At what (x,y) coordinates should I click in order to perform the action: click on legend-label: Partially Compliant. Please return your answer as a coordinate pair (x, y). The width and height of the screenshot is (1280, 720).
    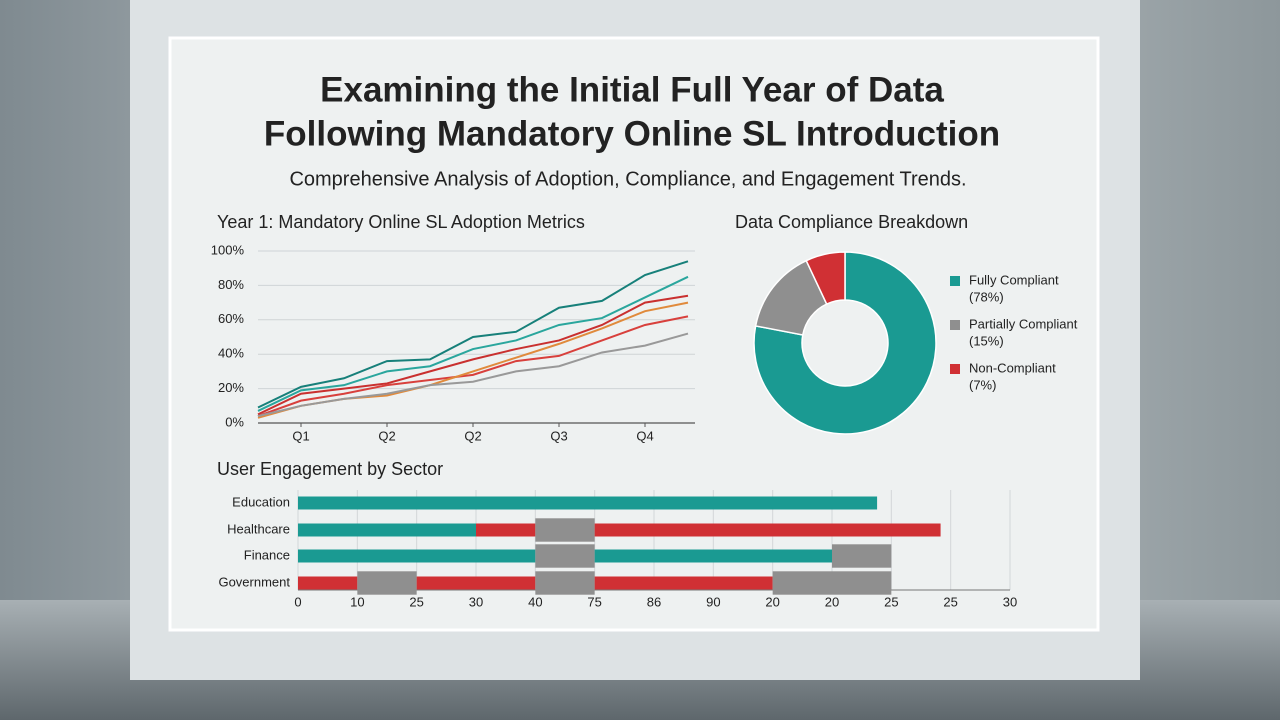
    Looking at the image, I should click on (1023, 323).